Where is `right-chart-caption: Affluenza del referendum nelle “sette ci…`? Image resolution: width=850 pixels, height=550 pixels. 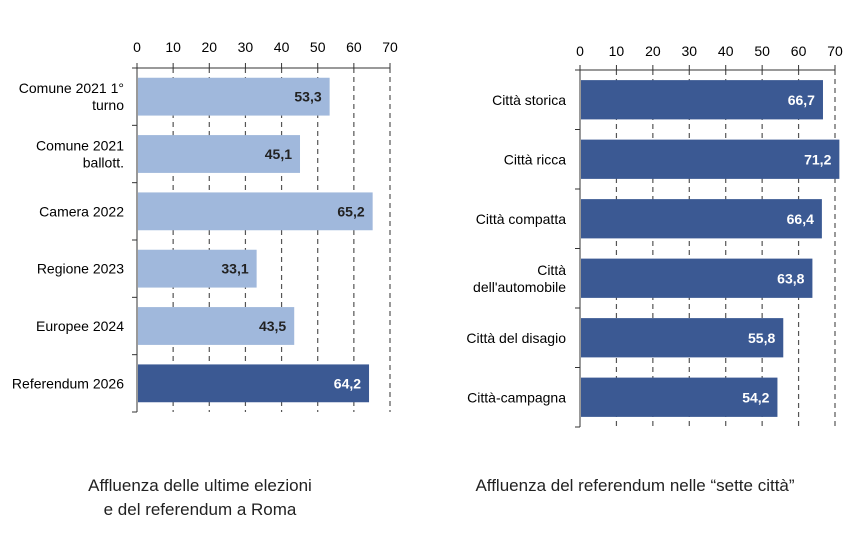
right-chart-caption: Affluenza del referendum nelle “sette ci… is located at coordinates (635, 486).